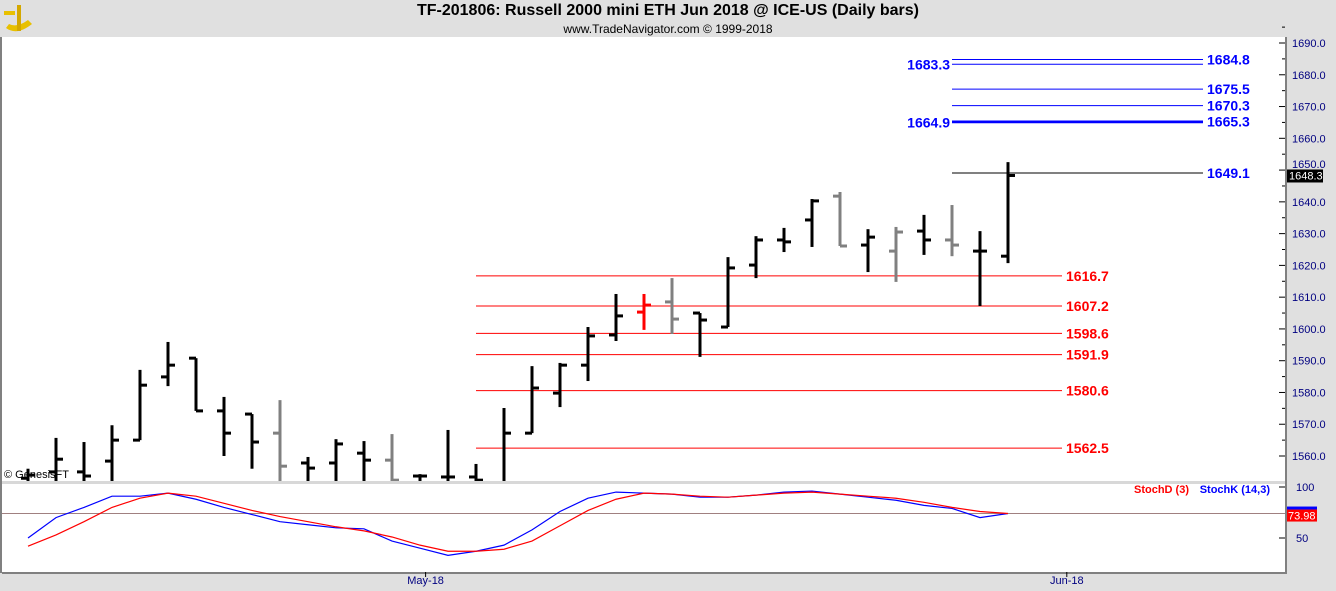  What do you see at coordinates (1302, 508) in the screenshot?
I see `stoch-k-tag` at bounding box center [1302, 508].